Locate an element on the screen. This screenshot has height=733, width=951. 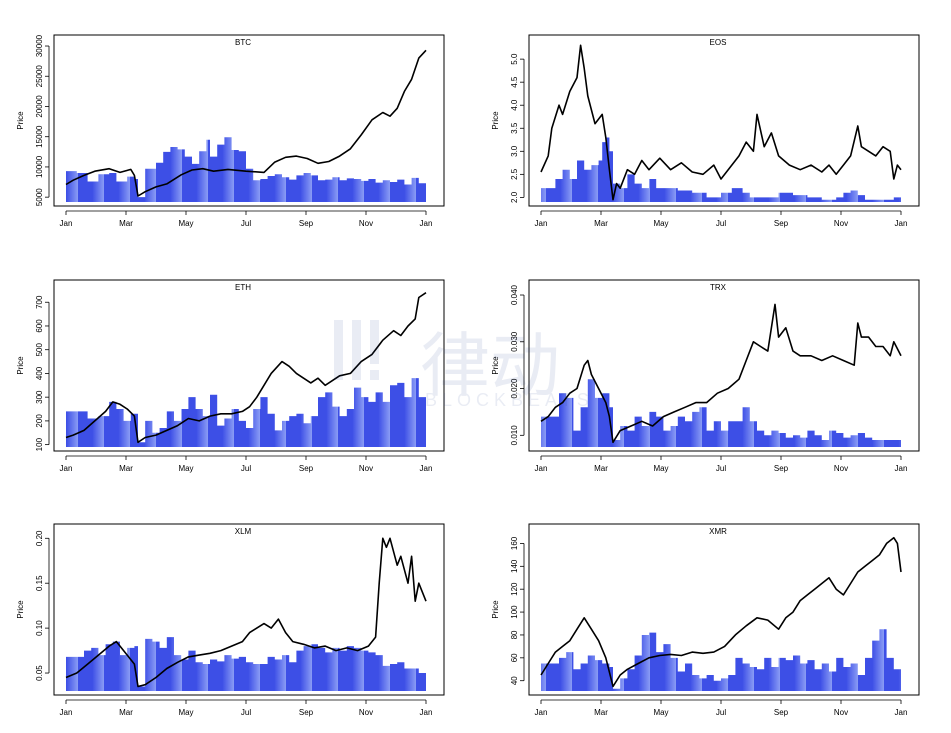
y-tick-label: 0.15 is located at coordinates (39, 583).